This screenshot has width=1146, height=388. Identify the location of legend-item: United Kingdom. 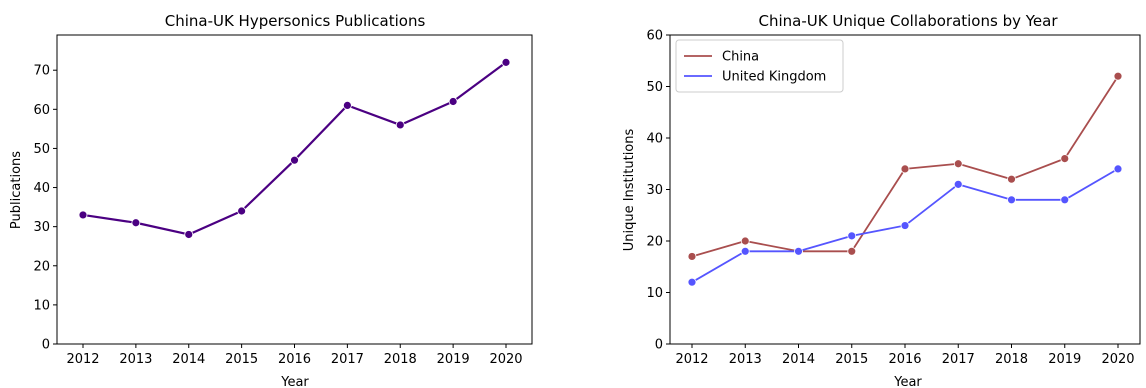
(755, 77).